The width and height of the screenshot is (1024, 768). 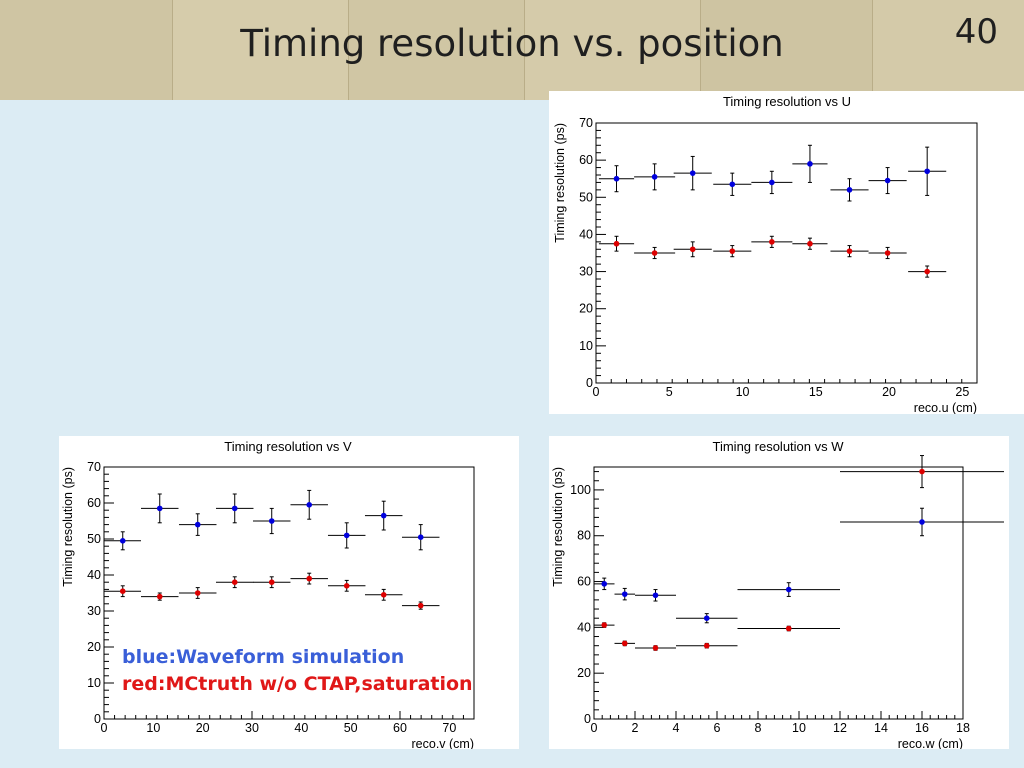 What do you see at coordinates (584, 627) in the screenshot?
I see `y-tick-label: 40` at bounding box center [584, 627].